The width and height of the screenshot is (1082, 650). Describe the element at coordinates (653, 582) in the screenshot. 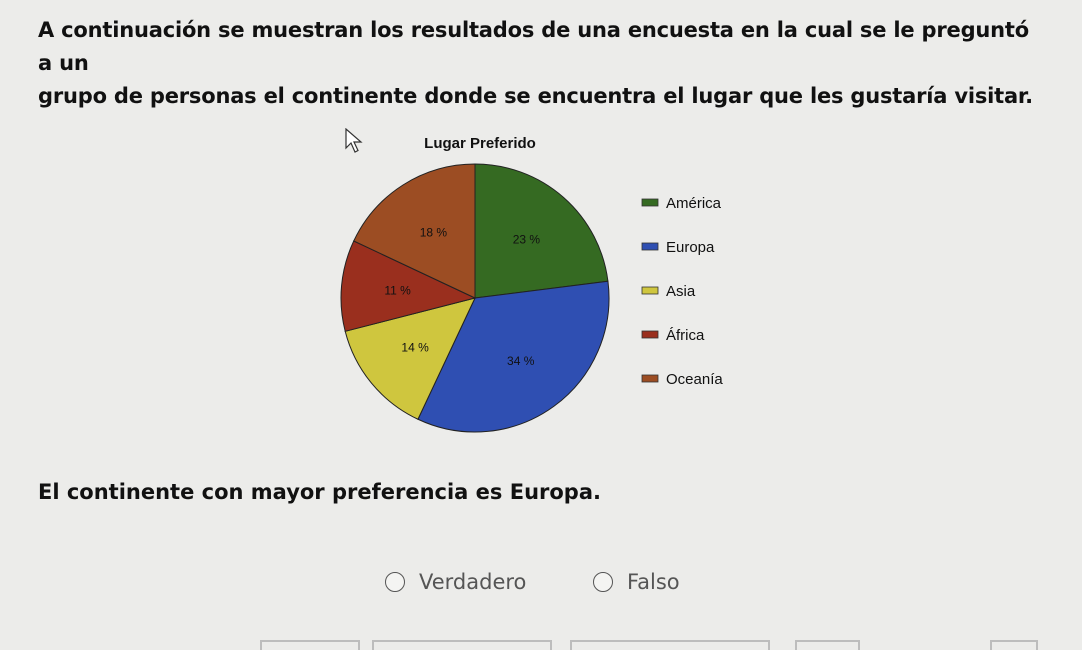

I see `option-falso-label: Falso` at that location.